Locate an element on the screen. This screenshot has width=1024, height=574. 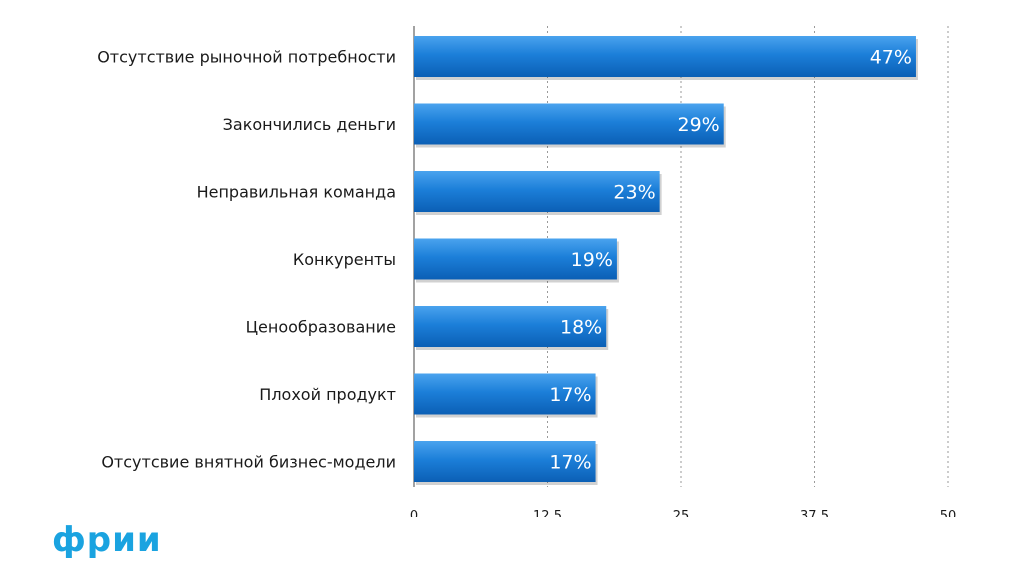
bar-value-label: 19% is located at coordinates (592, 260).